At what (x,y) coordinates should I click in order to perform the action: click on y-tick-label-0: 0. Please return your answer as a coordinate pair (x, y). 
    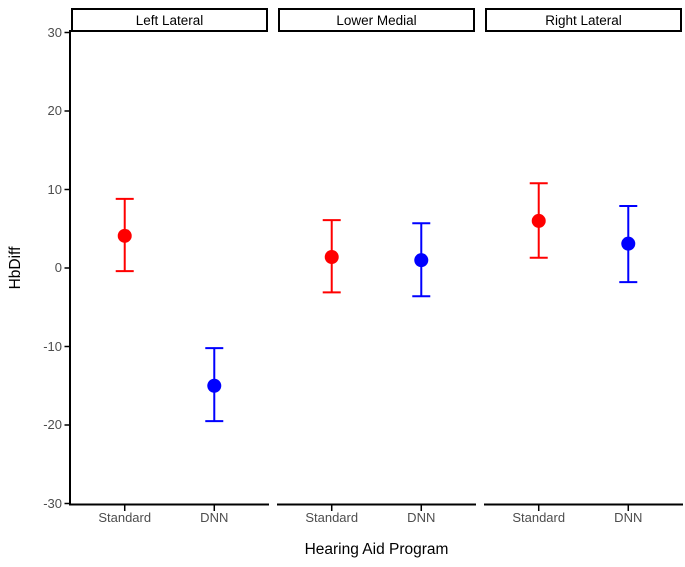
    Looking at the image, I should click on (58, 267).